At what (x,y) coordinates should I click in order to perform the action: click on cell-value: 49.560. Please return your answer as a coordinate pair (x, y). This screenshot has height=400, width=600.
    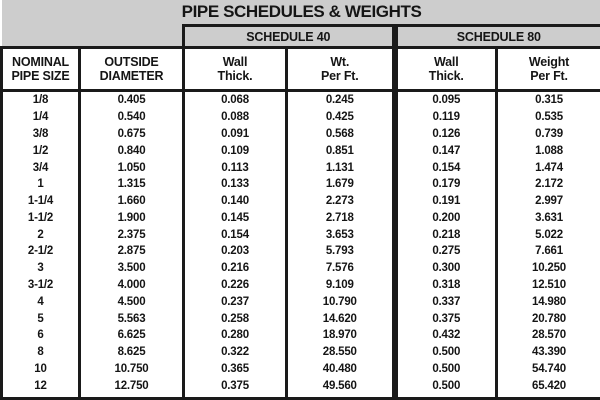
    Looking at the image, I should click on (339, 385).